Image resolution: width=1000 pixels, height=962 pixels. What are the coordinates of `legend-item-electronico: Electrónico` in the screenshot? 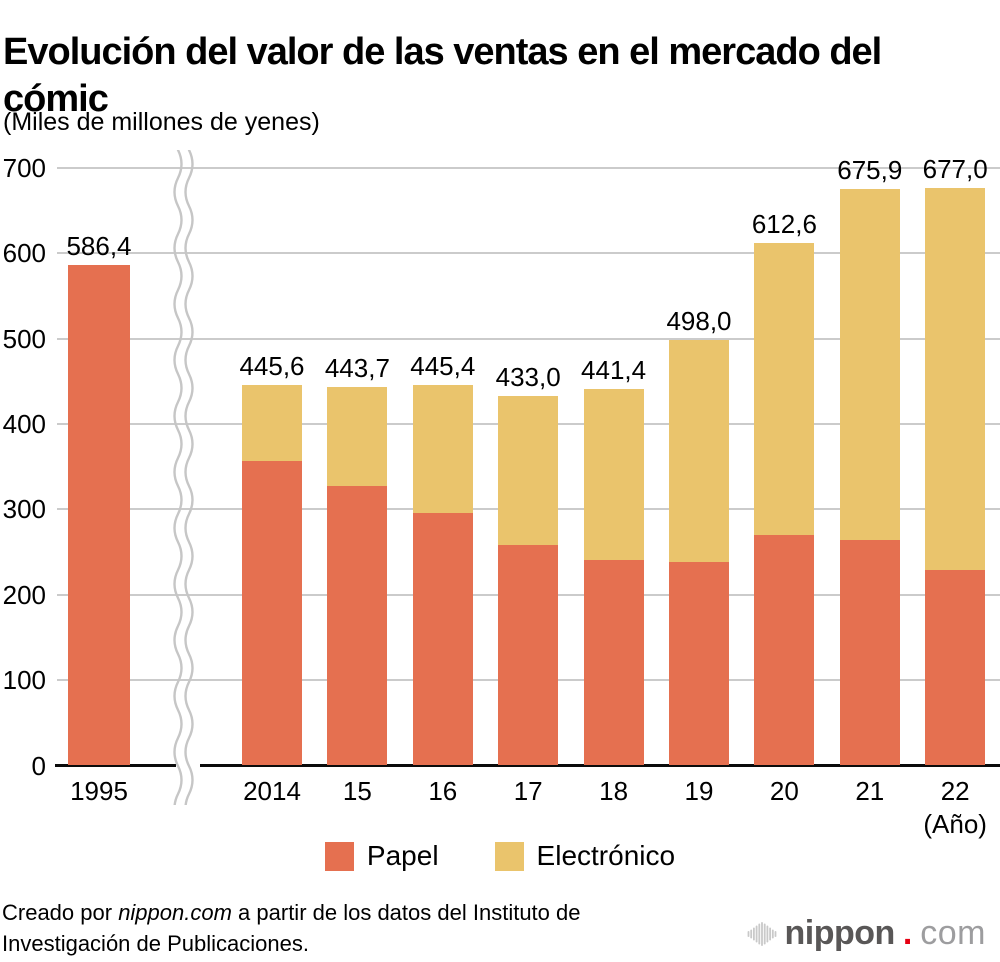 It's located at (585, 856).